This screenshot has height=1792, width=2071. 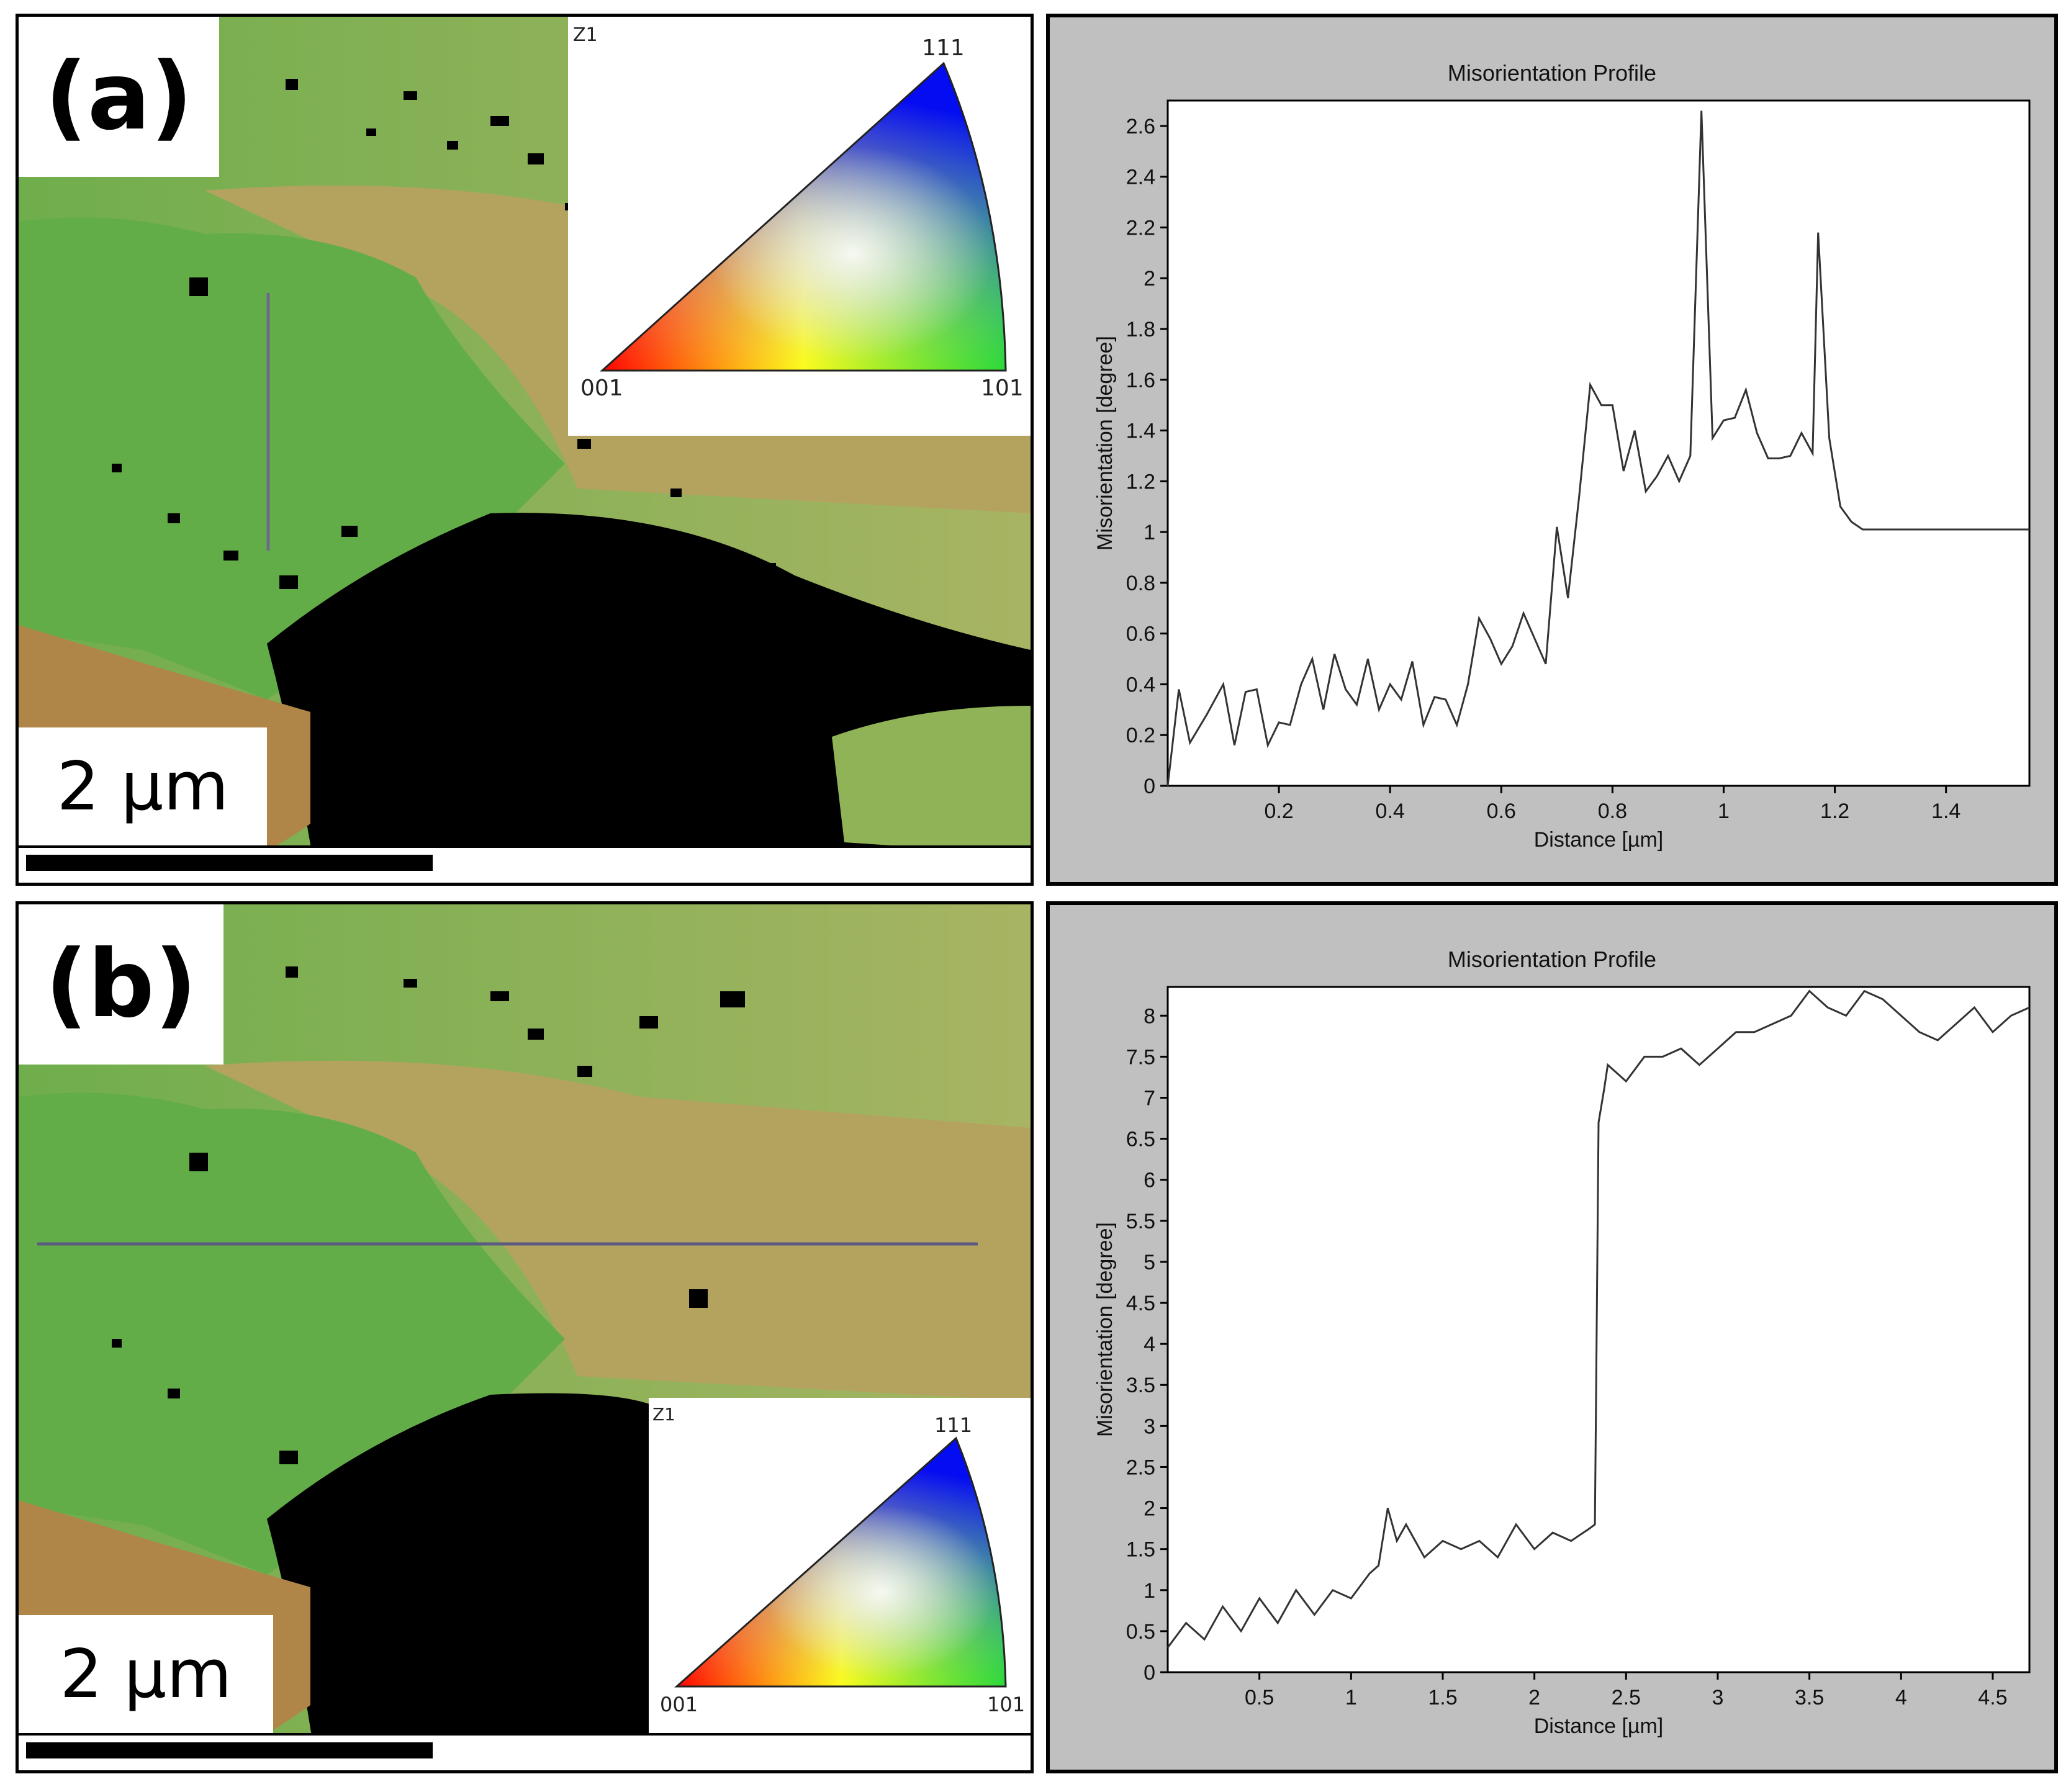 I want to click on y-tick-label: 6.5, so click(x=1140, y=1139).